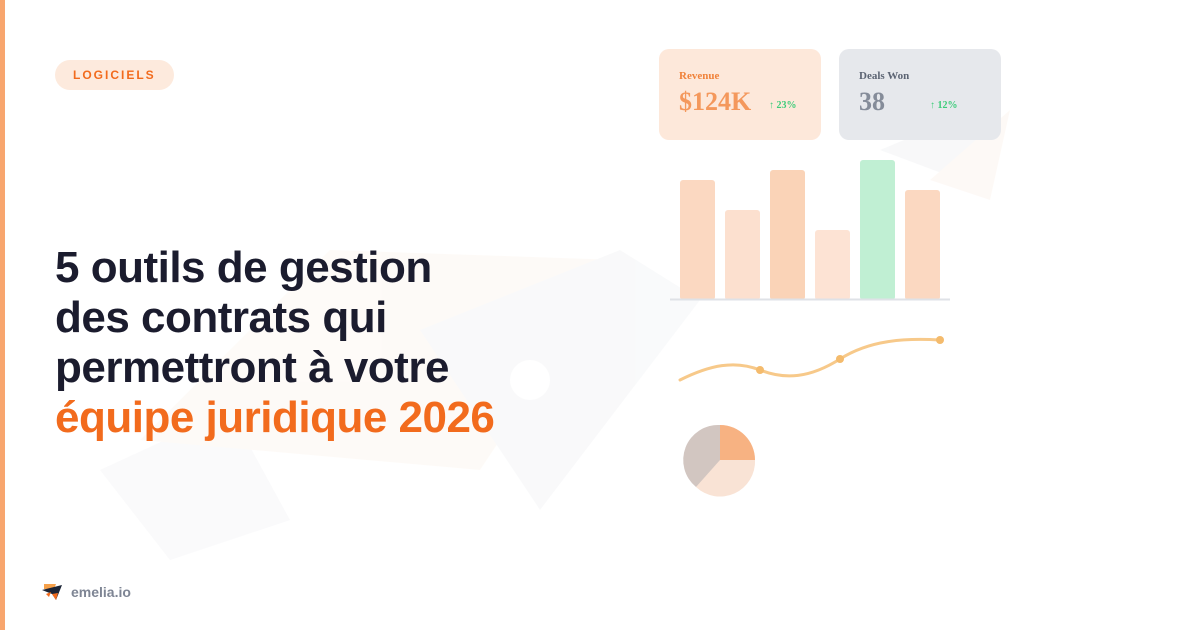 This screenshot has width=1200, height=630. What do you see at coordinates (699, 76) in the screenshot?
I see `revenue-label: Revenue` at bounding box center [699, 76].